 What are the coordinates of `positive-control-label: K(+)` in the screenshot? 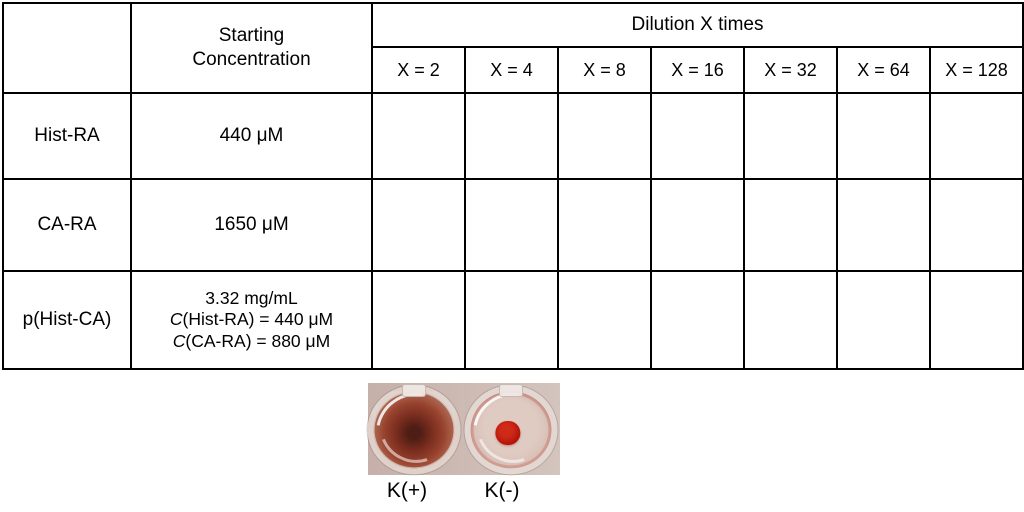 It's located at (407, 490).